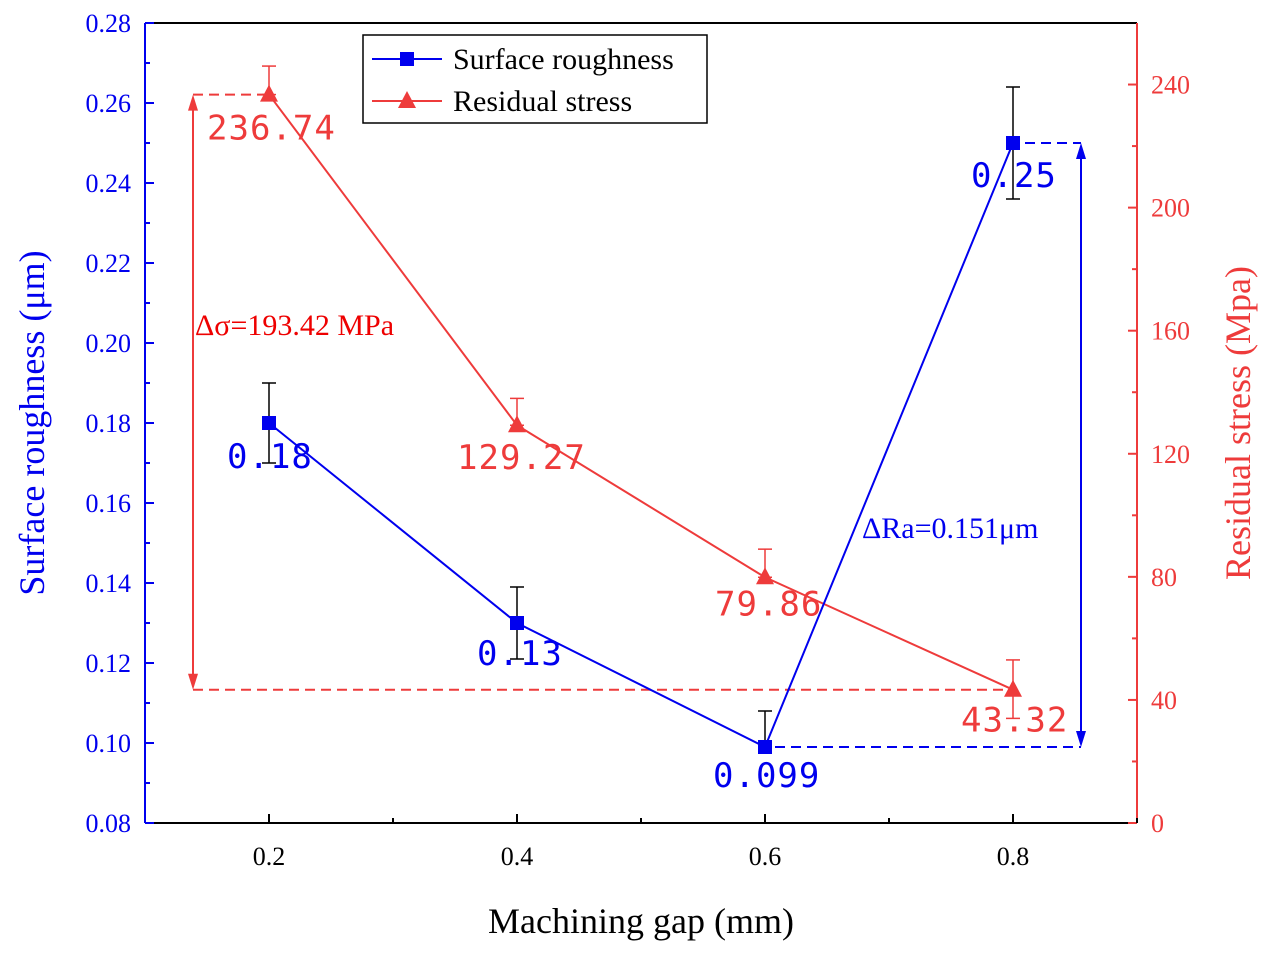  What do you see at coordinates (1081, 739) in the screenshot?
I see `roughness-arrow-head-bottom` at bounding box center [1081, 739].